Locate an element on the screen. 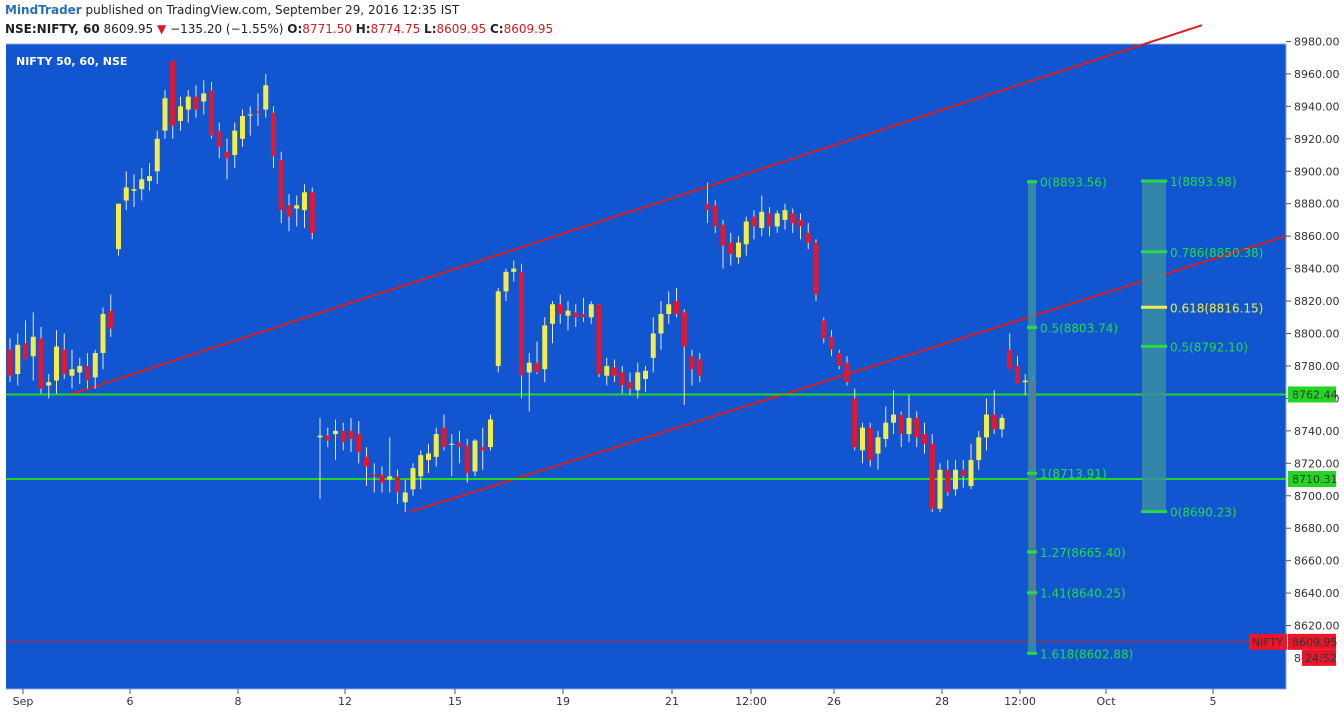  price-tick-label: 8860.00 is located at coordinates (1317, 236).